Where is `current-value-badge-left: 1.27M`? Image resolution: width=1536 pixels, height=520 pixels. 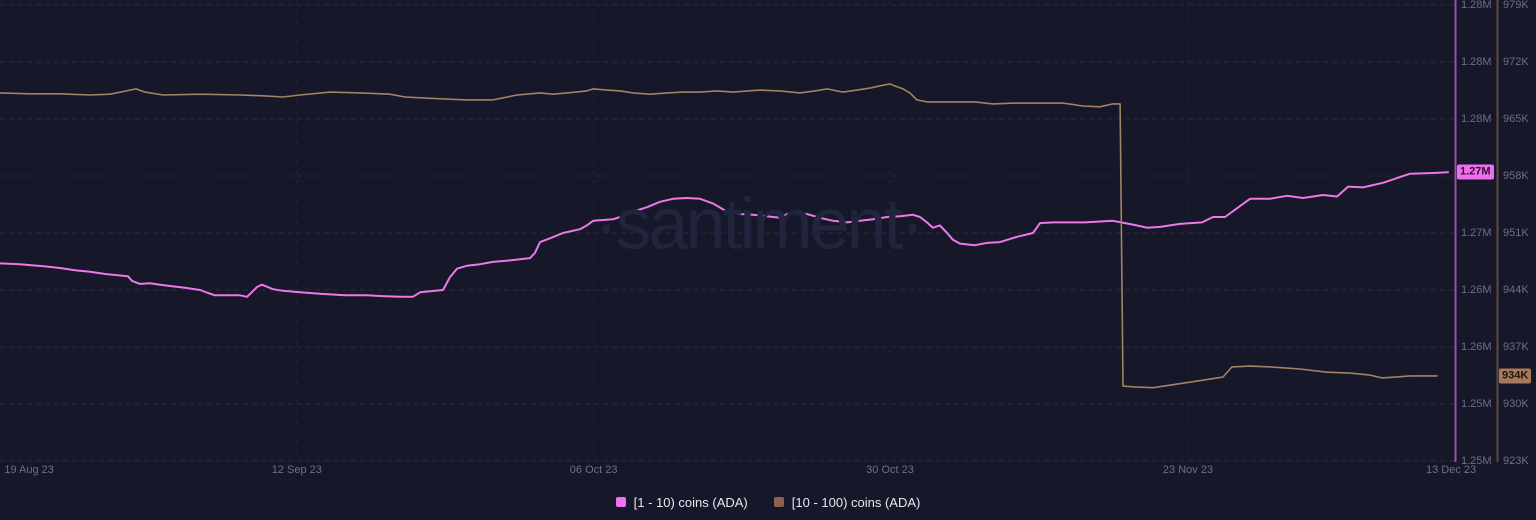
current-value-badge-left: 1.27M is located at coordinates (1475, 172).